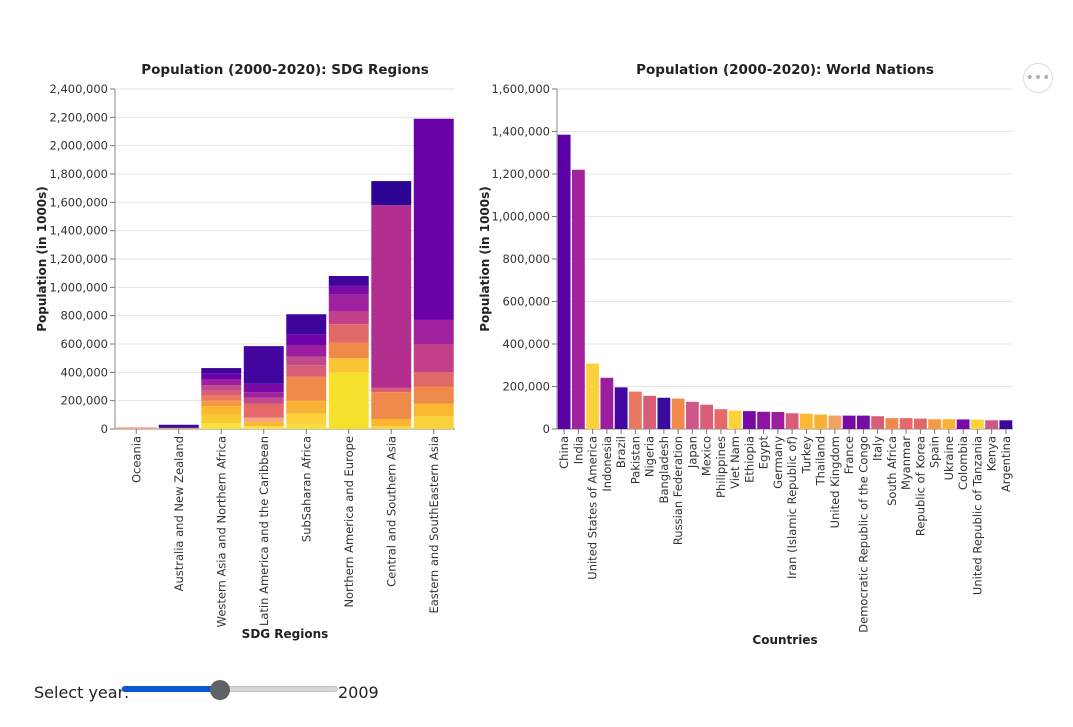  What do you see at coordinates (650, 456) in the screenshot?
I see `x-tick-label: Nigeria` at bounding box center [650, 456].